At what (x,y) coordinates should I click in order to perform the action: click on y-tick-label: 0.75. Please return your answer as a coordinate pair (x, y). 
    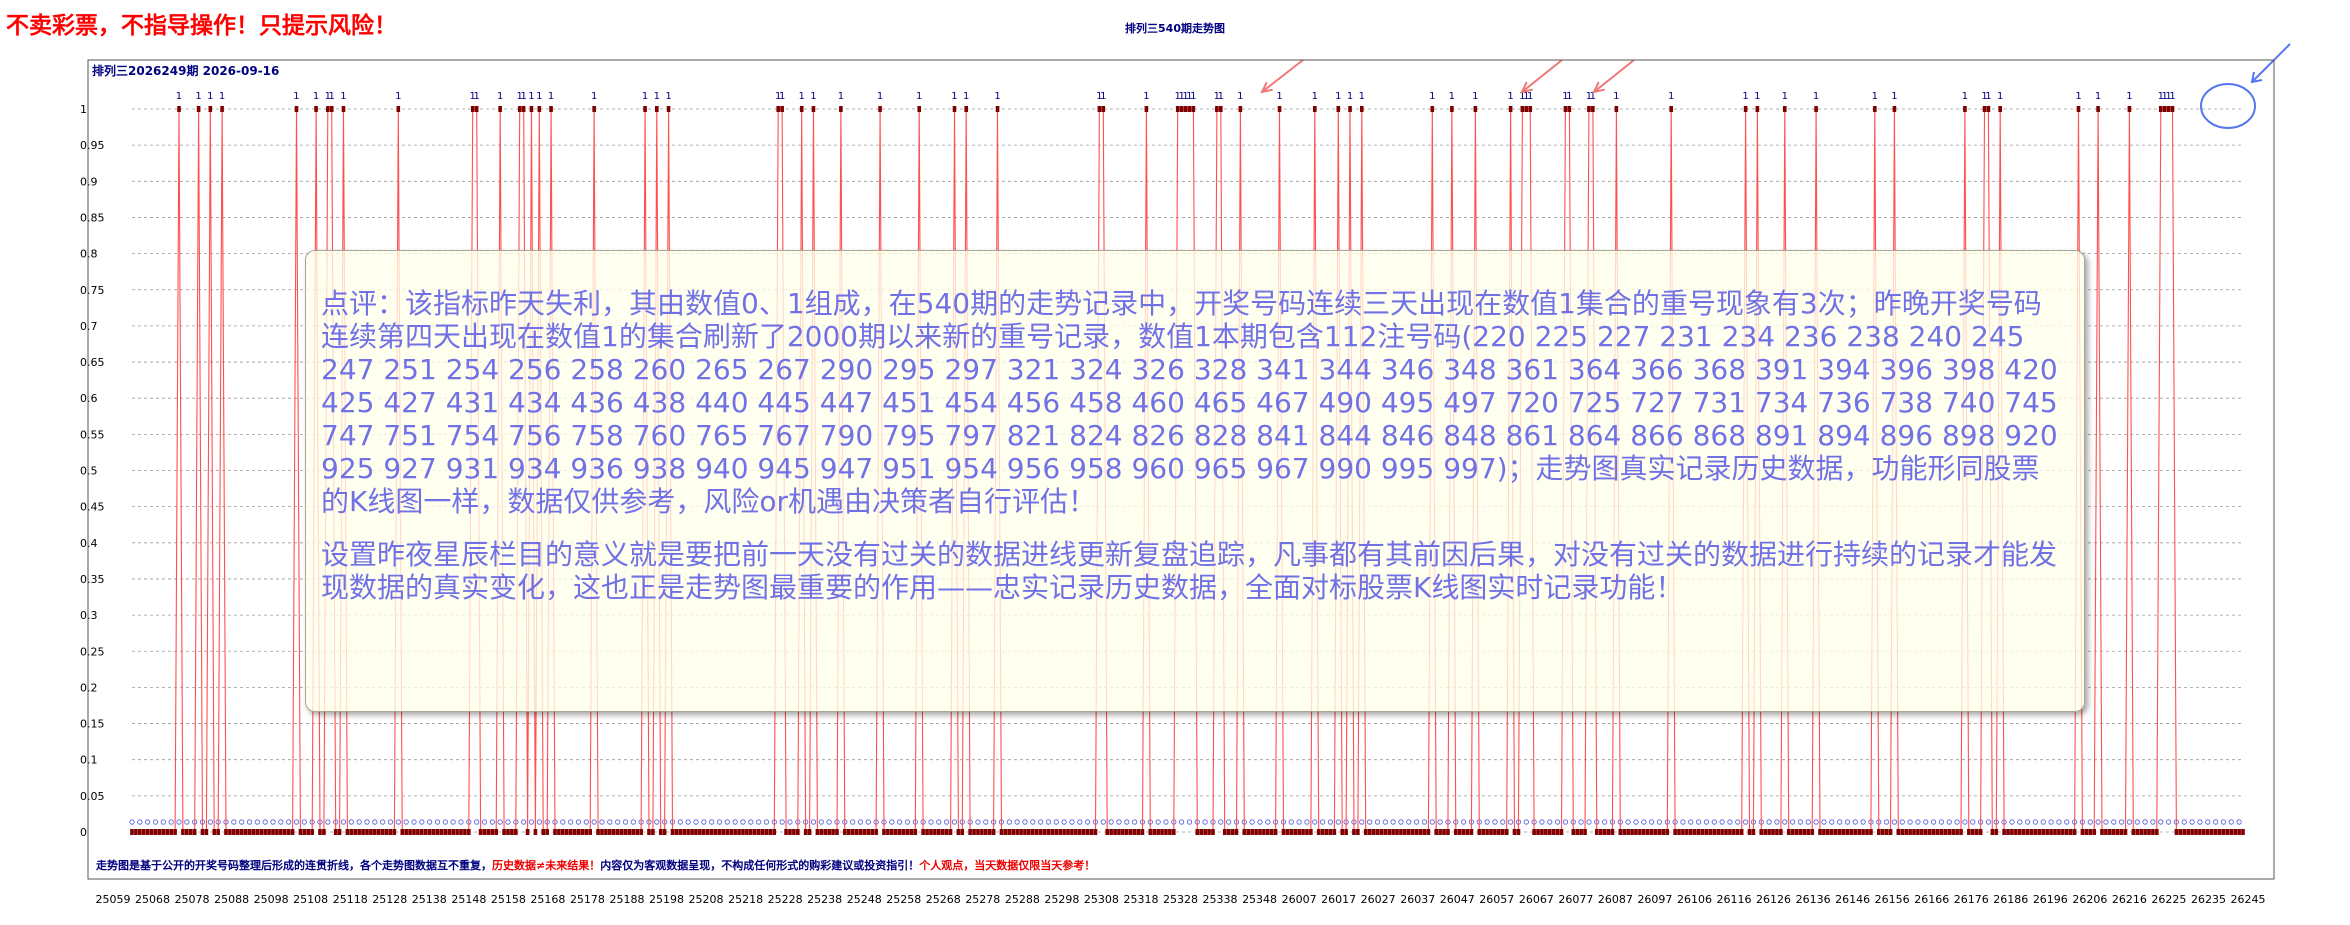
    Looking at the image, I should click on (92, 290).